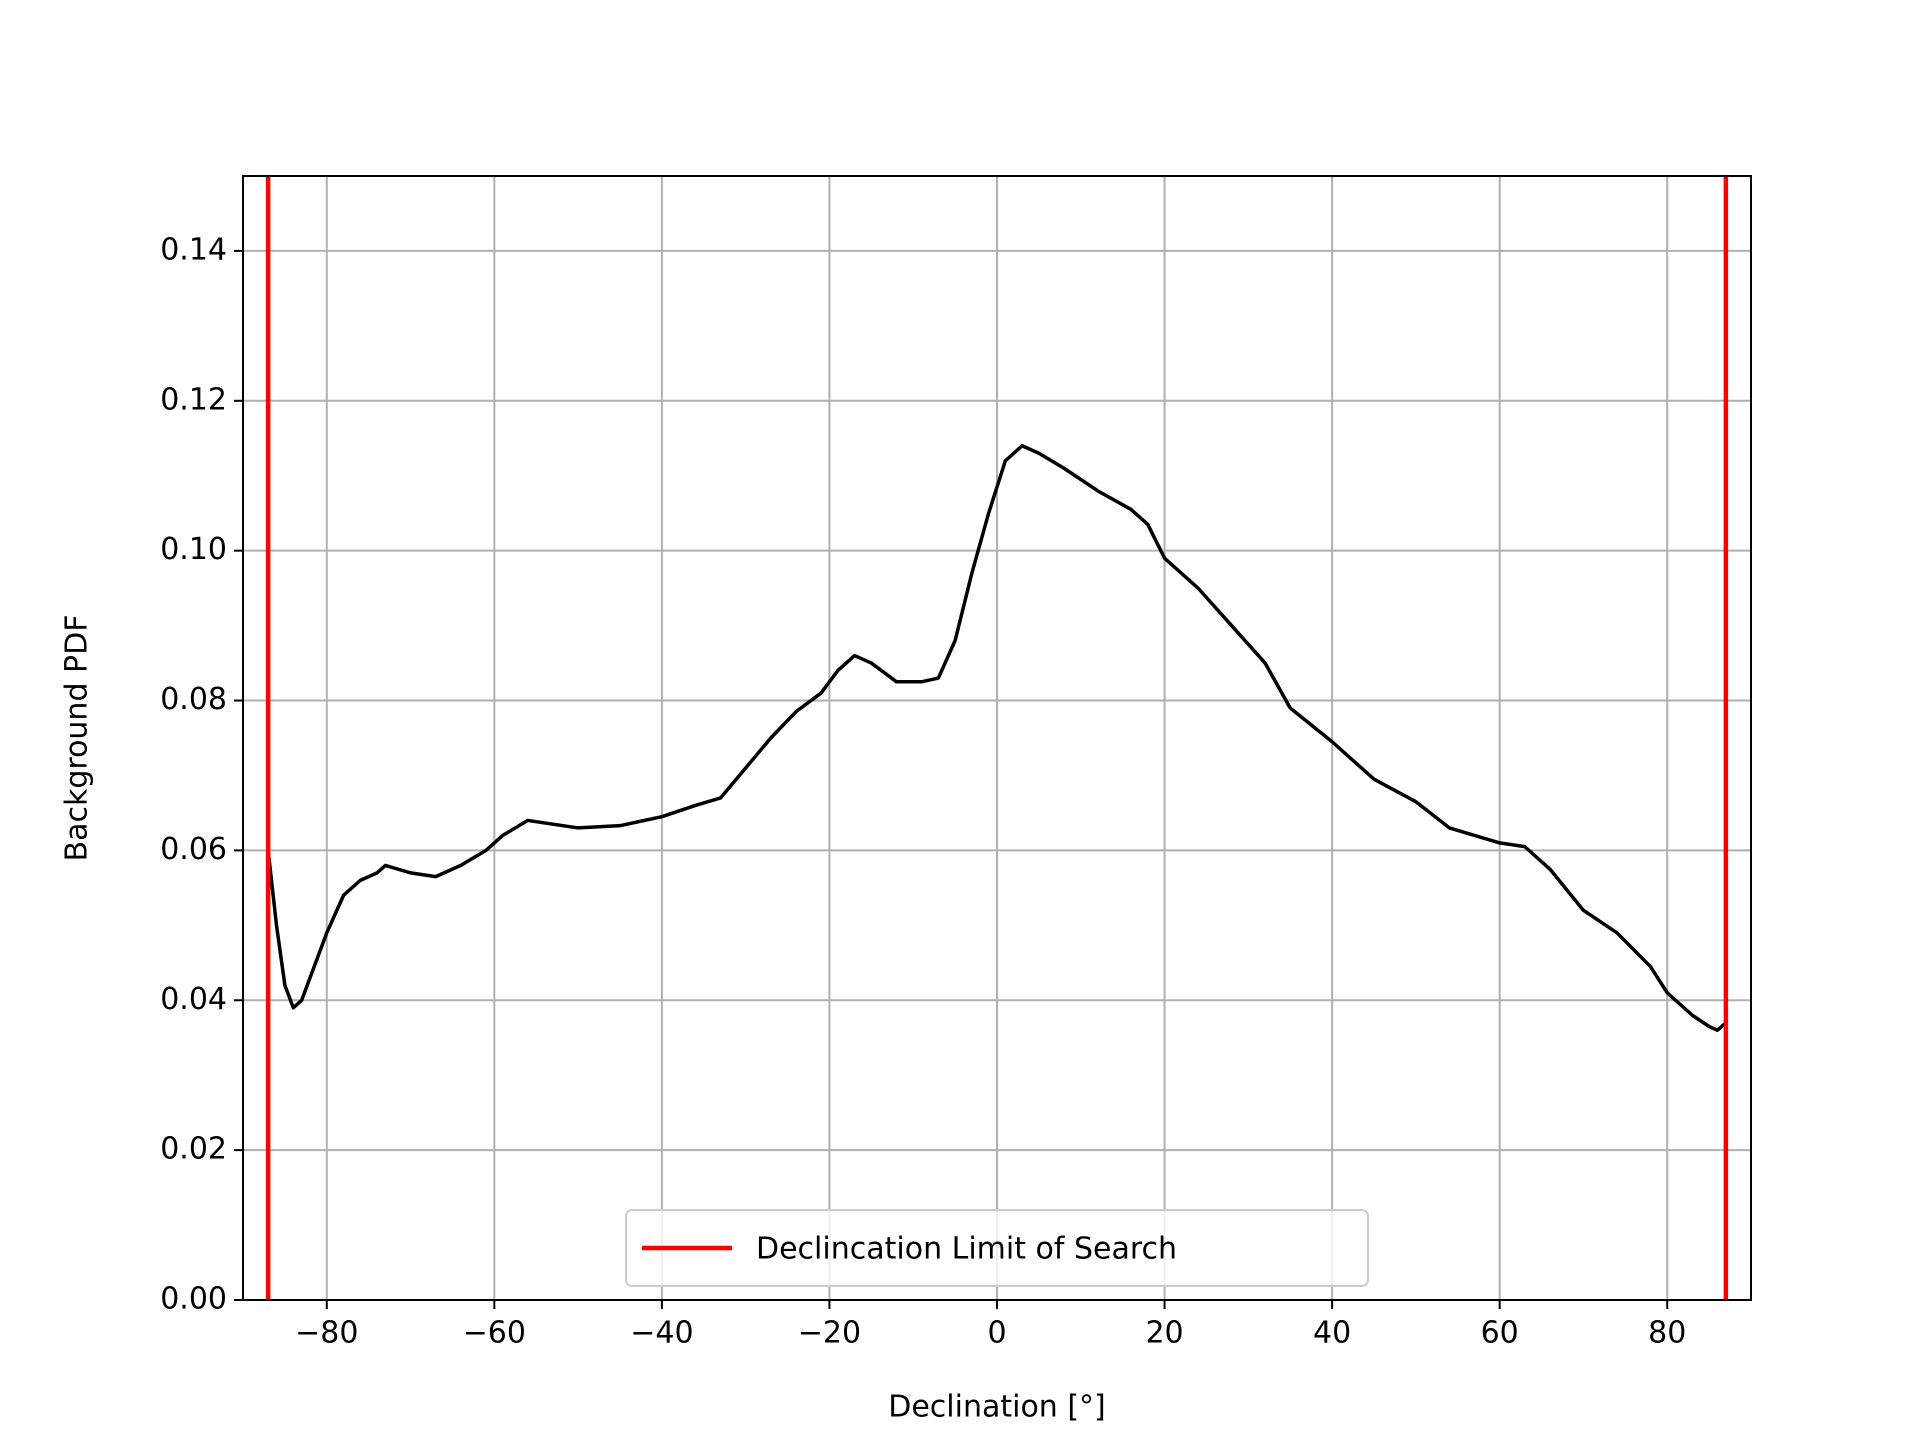 The width and height of the screenshot is (1920, 1440). Describe the element at coordinates (193, 549) in the screenshot. I see `y-tick-label: 0.10` at that location.